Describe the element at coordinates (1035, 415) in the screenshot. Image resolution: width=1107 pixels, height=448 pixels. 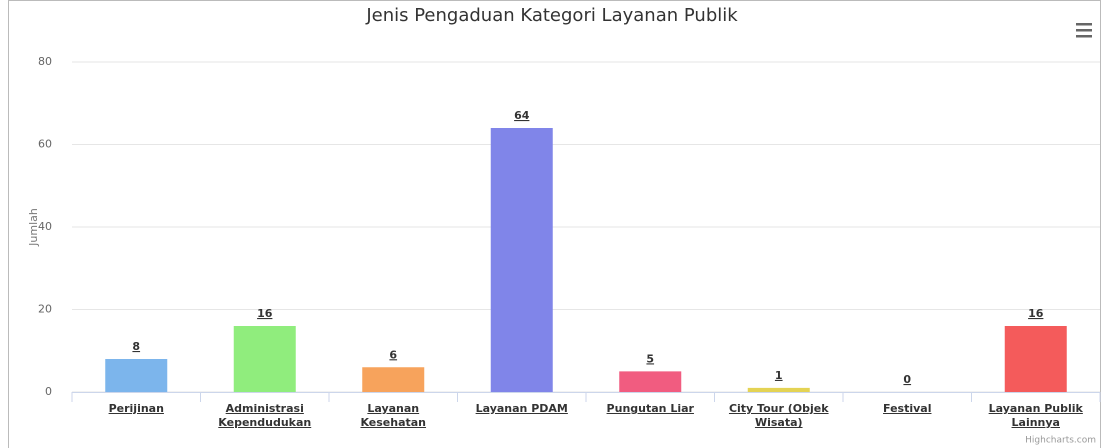
I see `x-tick-label: Layanan Publik Lainnya` at that location.